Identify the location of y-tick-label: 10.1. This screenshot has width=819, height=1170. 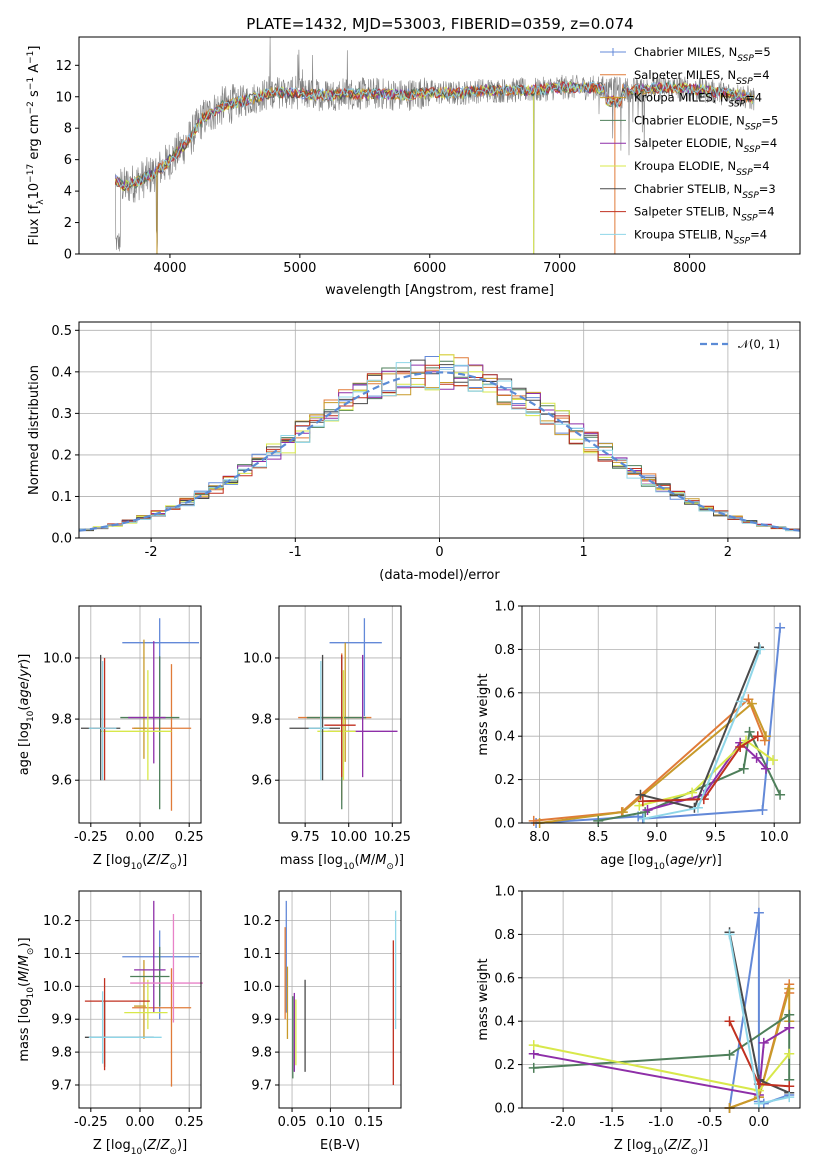
(57, 954).